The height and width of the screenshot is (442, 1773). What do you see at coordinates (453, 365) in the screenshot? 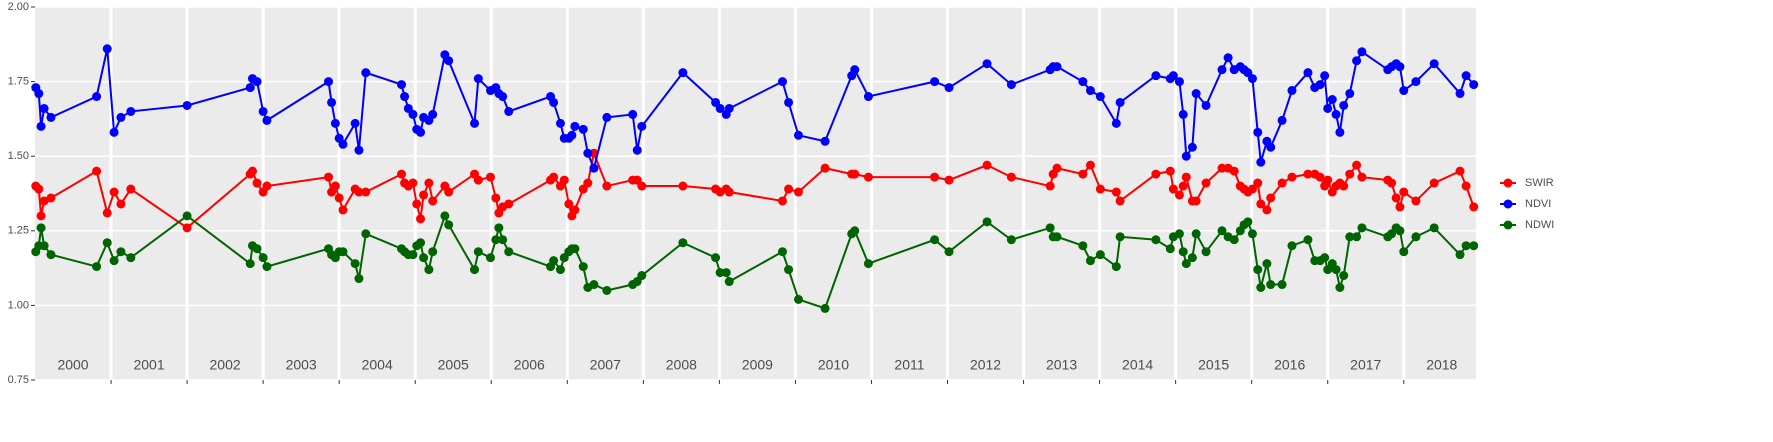
I see `x-tick-label: 2005` at bounding box center [453, 365].